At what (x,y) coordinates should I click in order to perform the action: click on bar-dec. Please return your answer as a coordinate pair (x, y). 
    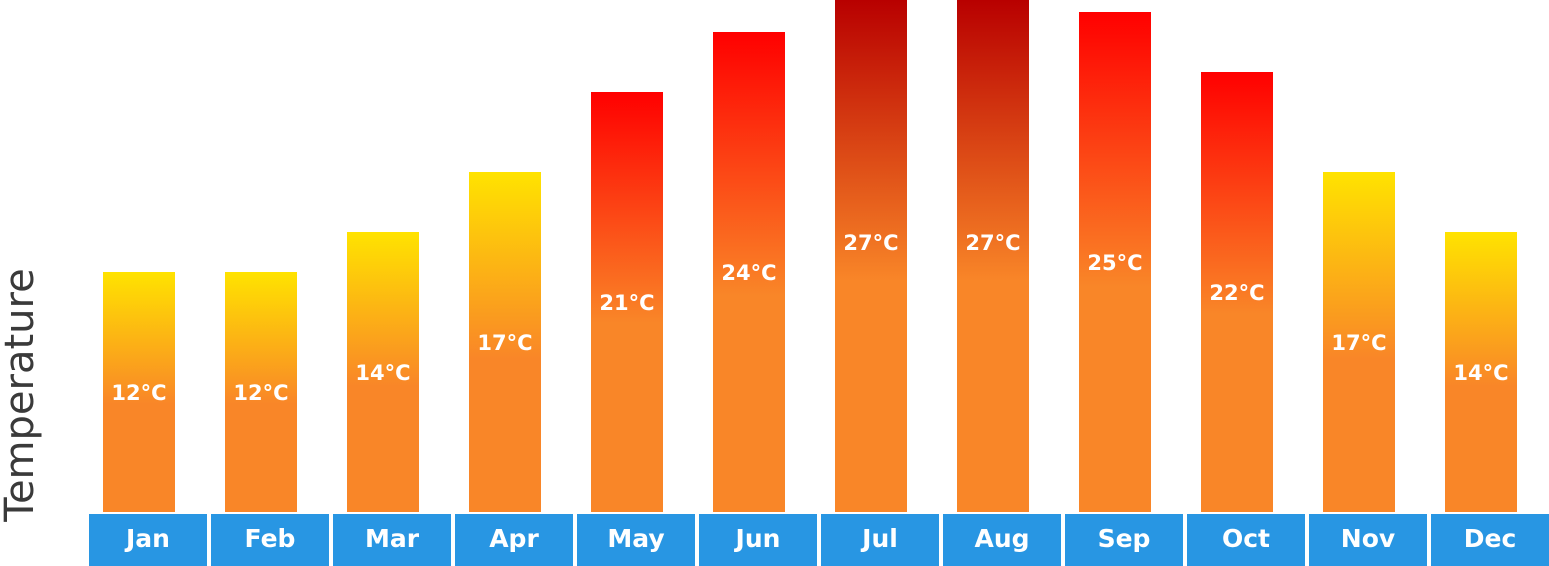
    Looking at the image, I should click on (1481, 372).